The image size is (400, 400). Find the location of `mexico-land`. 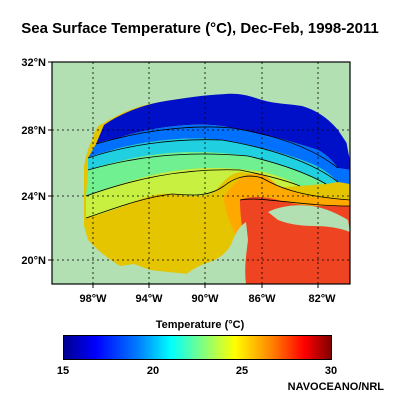

mexico-land is located at coordinates (106, 262).